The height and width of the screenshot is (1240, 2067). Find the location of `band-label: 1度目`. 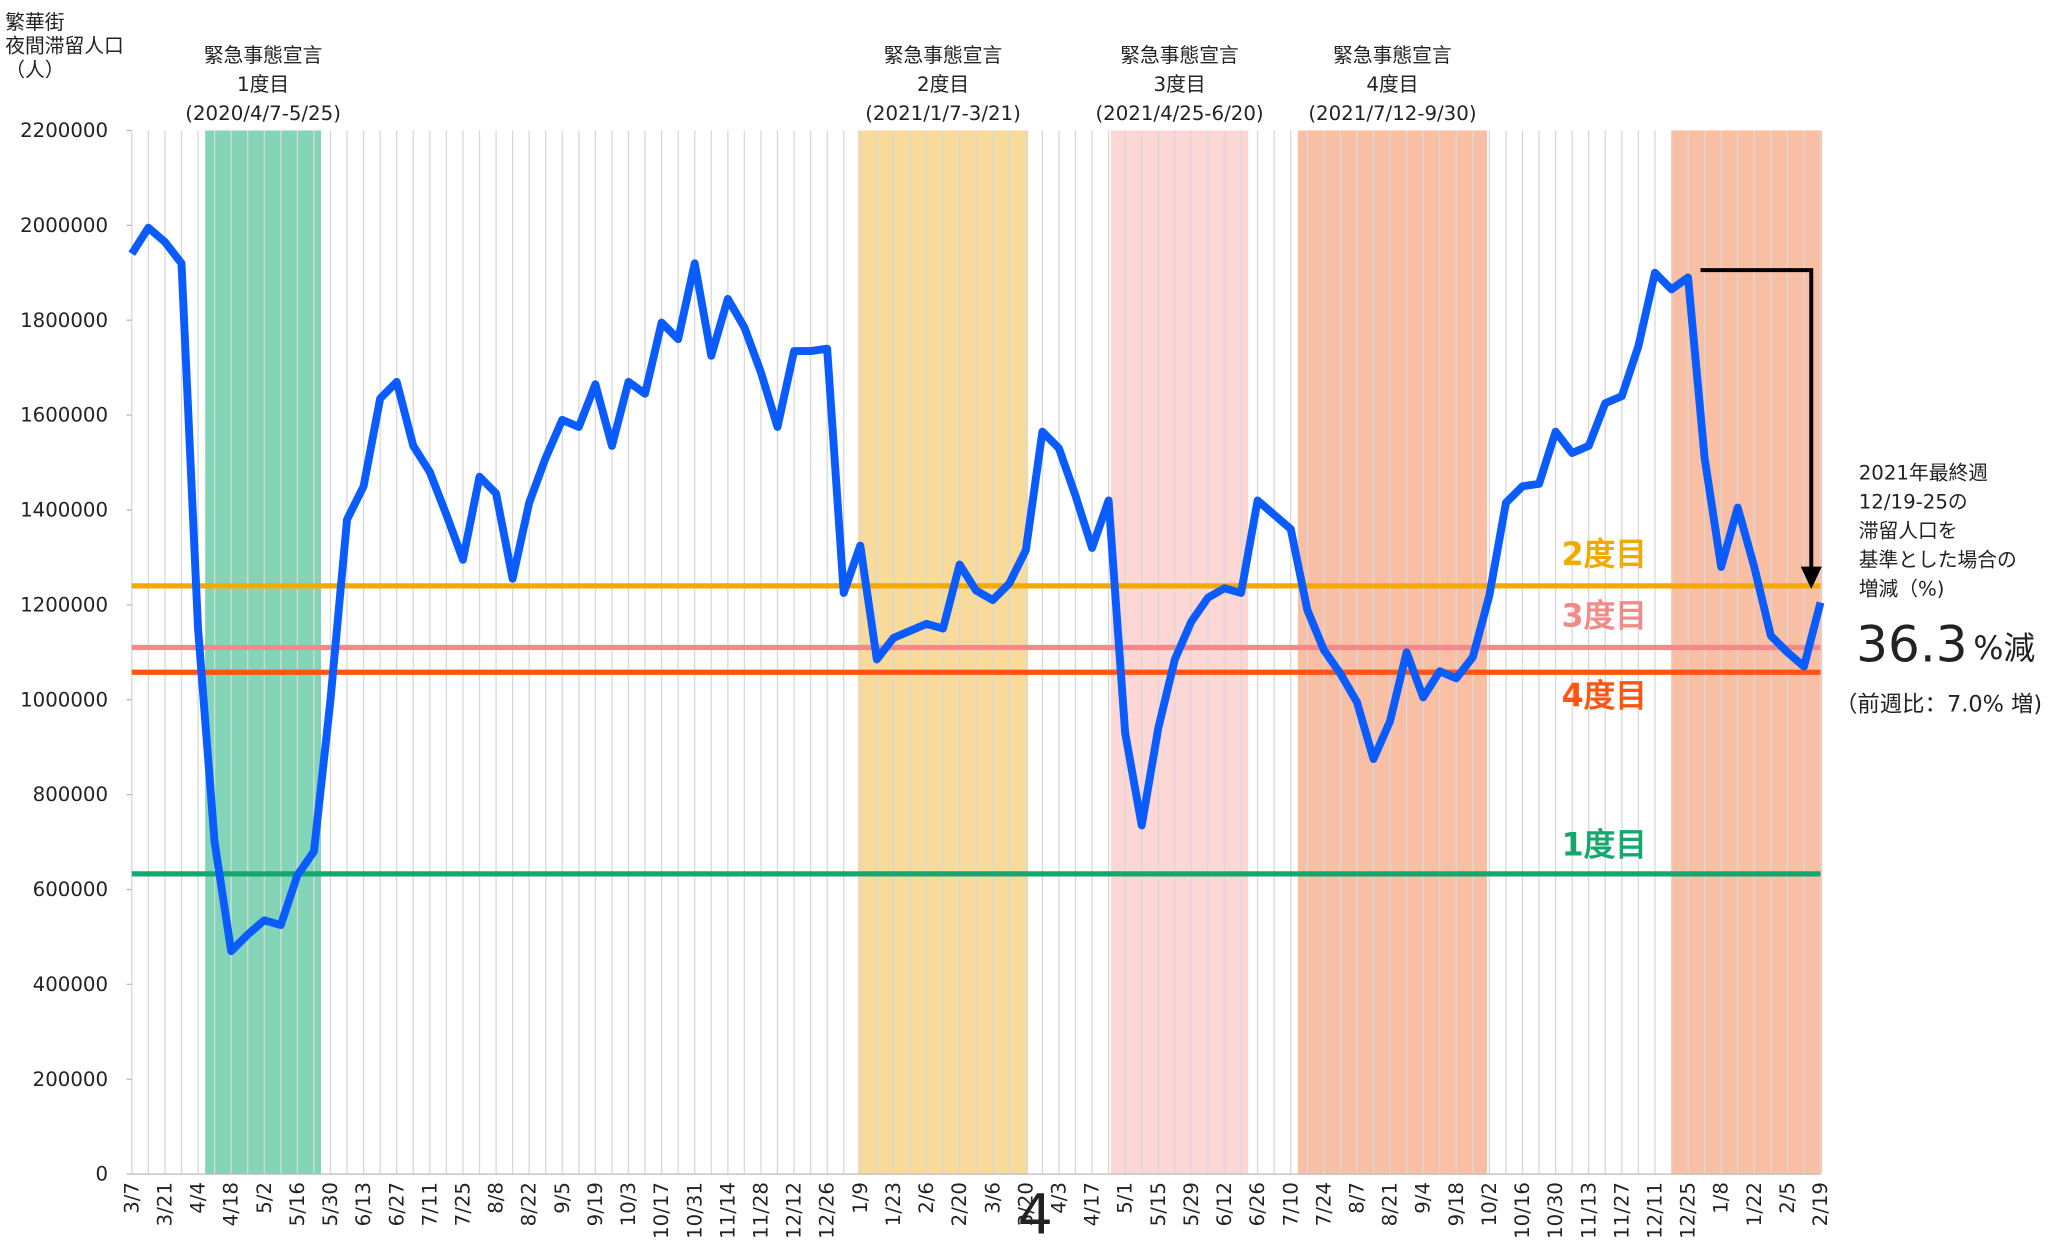

band-label: 1度目 is located at coordinates (263, 84).